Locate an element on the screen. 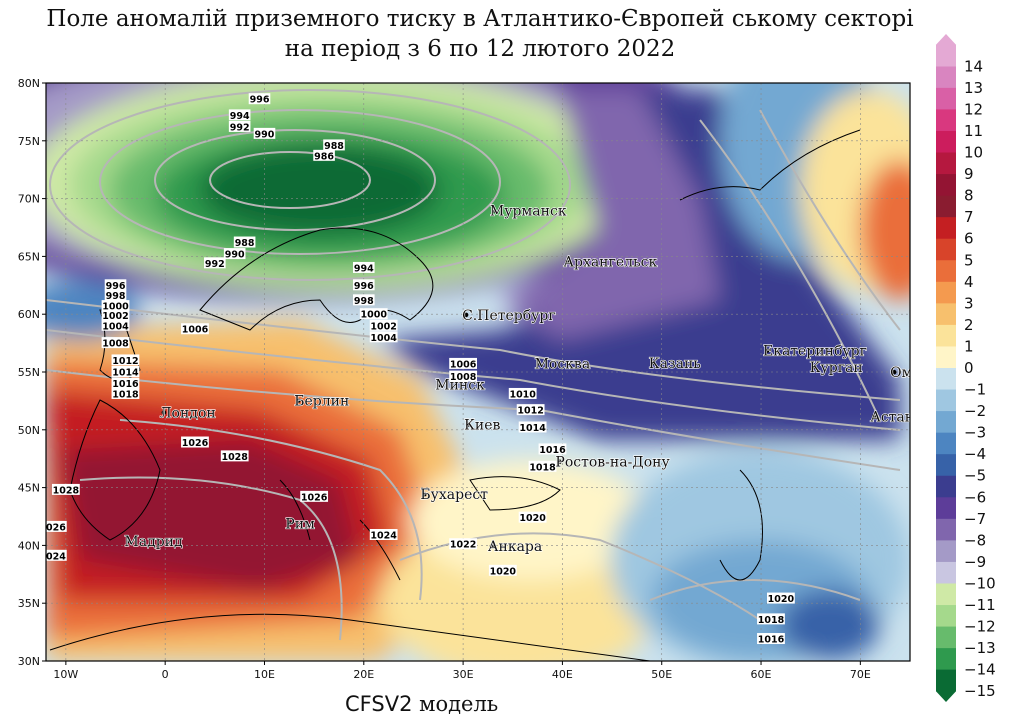 The height and width of the screenshot is (724, 1024). isobar-label-text: 1000 is located at coordinates (115, 307).